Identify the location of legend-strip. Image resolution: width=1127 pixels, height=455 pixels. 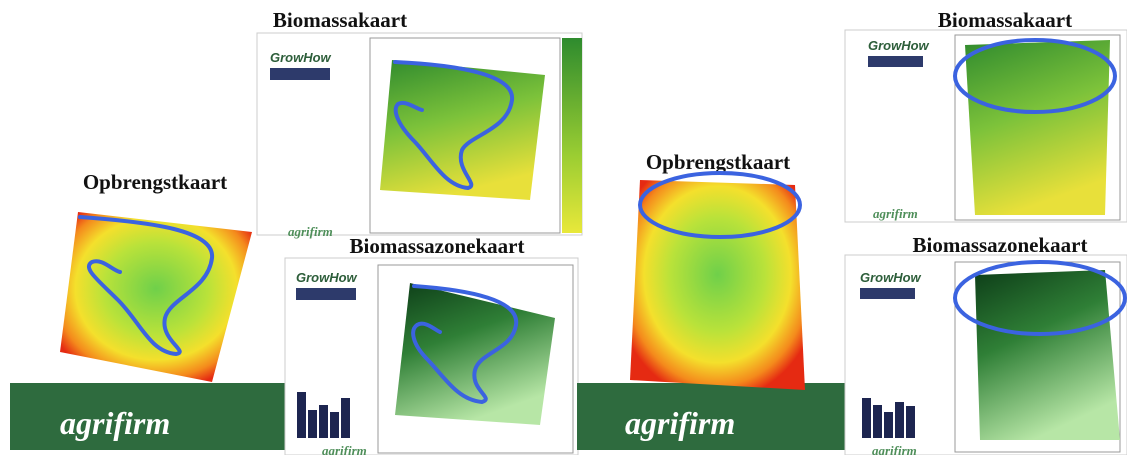
(572, 135).